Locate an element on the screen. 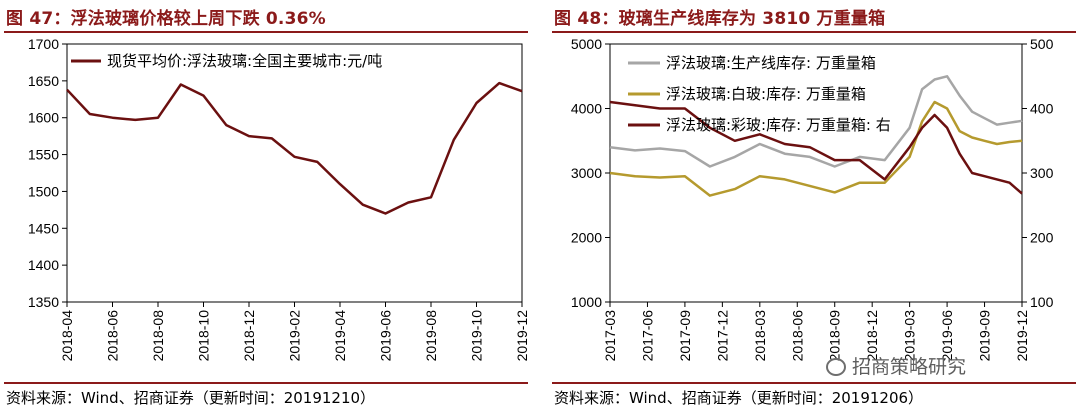 The image size is (1080, 414). legend-label: 现货平均价:浮法玻璃:全国主要城市:元/吨 is located at coordinates (244, 61).